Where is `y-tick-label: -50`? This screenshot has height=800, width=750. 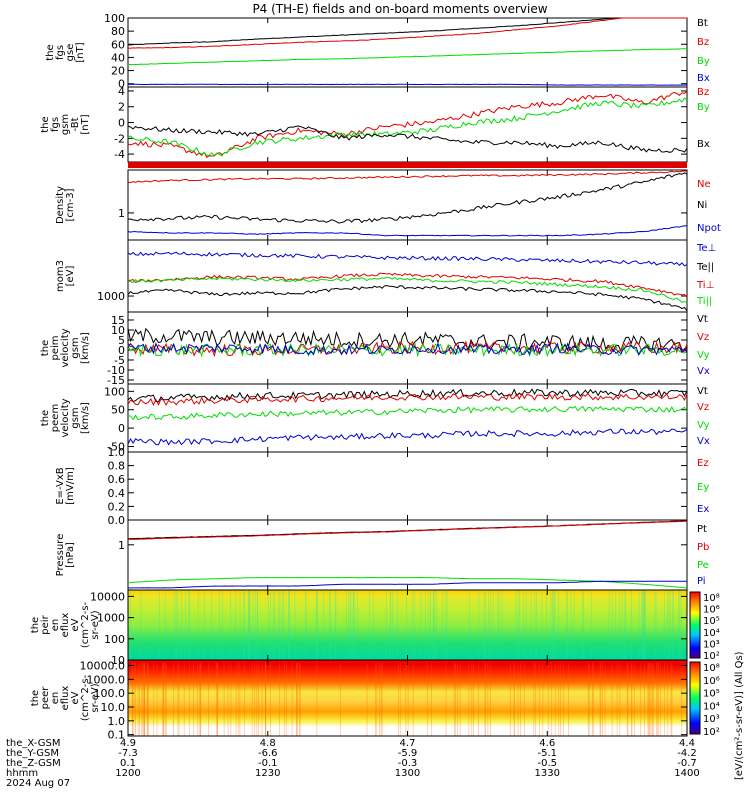
y-tick-label: -50 is located at coordinates (116, 446).